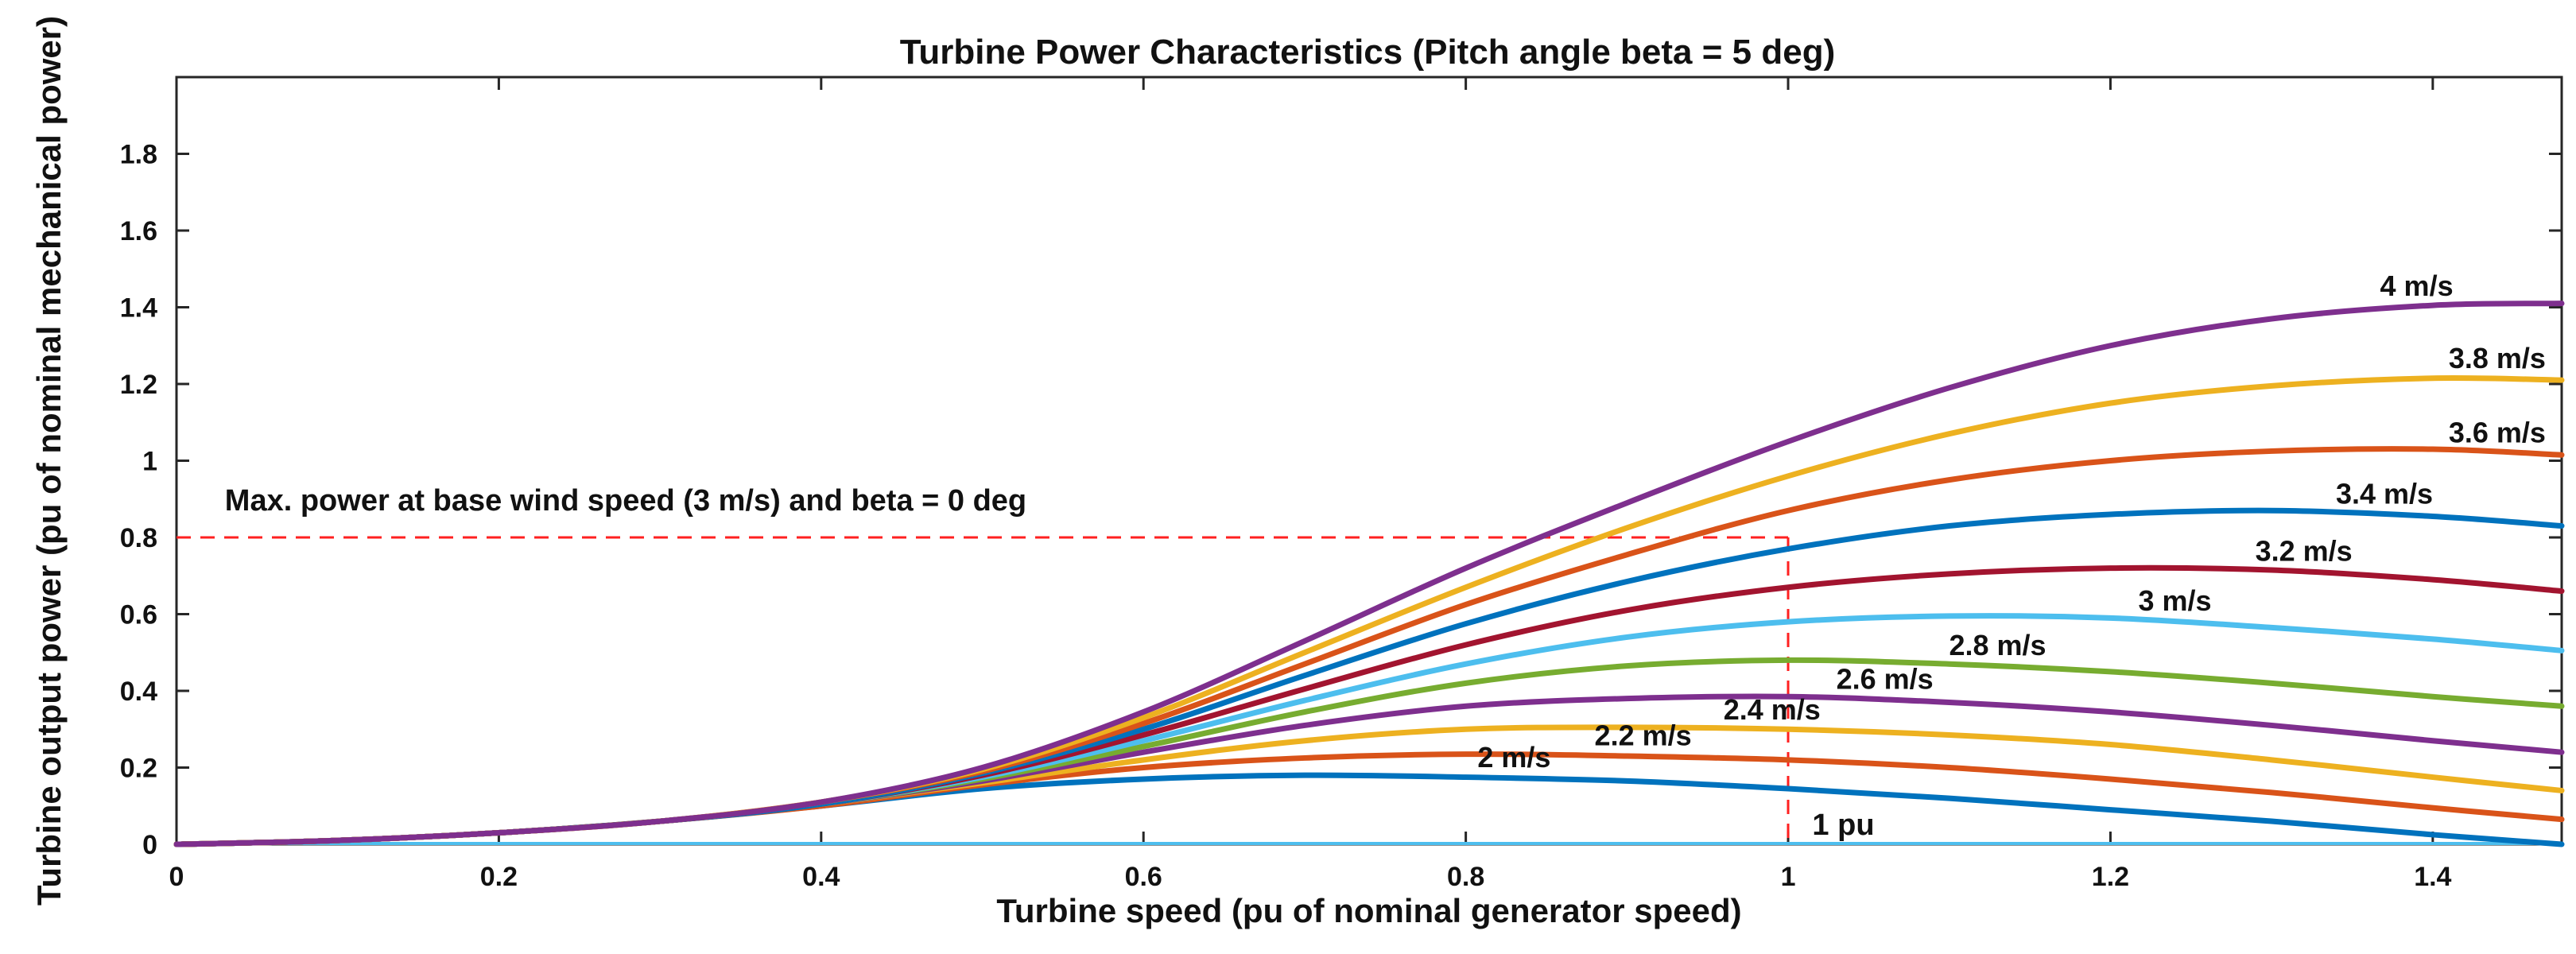 The width and height of the screenshot is (2576, 954). What do you see at coordinates (1886, 679) in the screenshot?
I see `series-label: 2.6 m/s` at bounding box center [1886, 679].